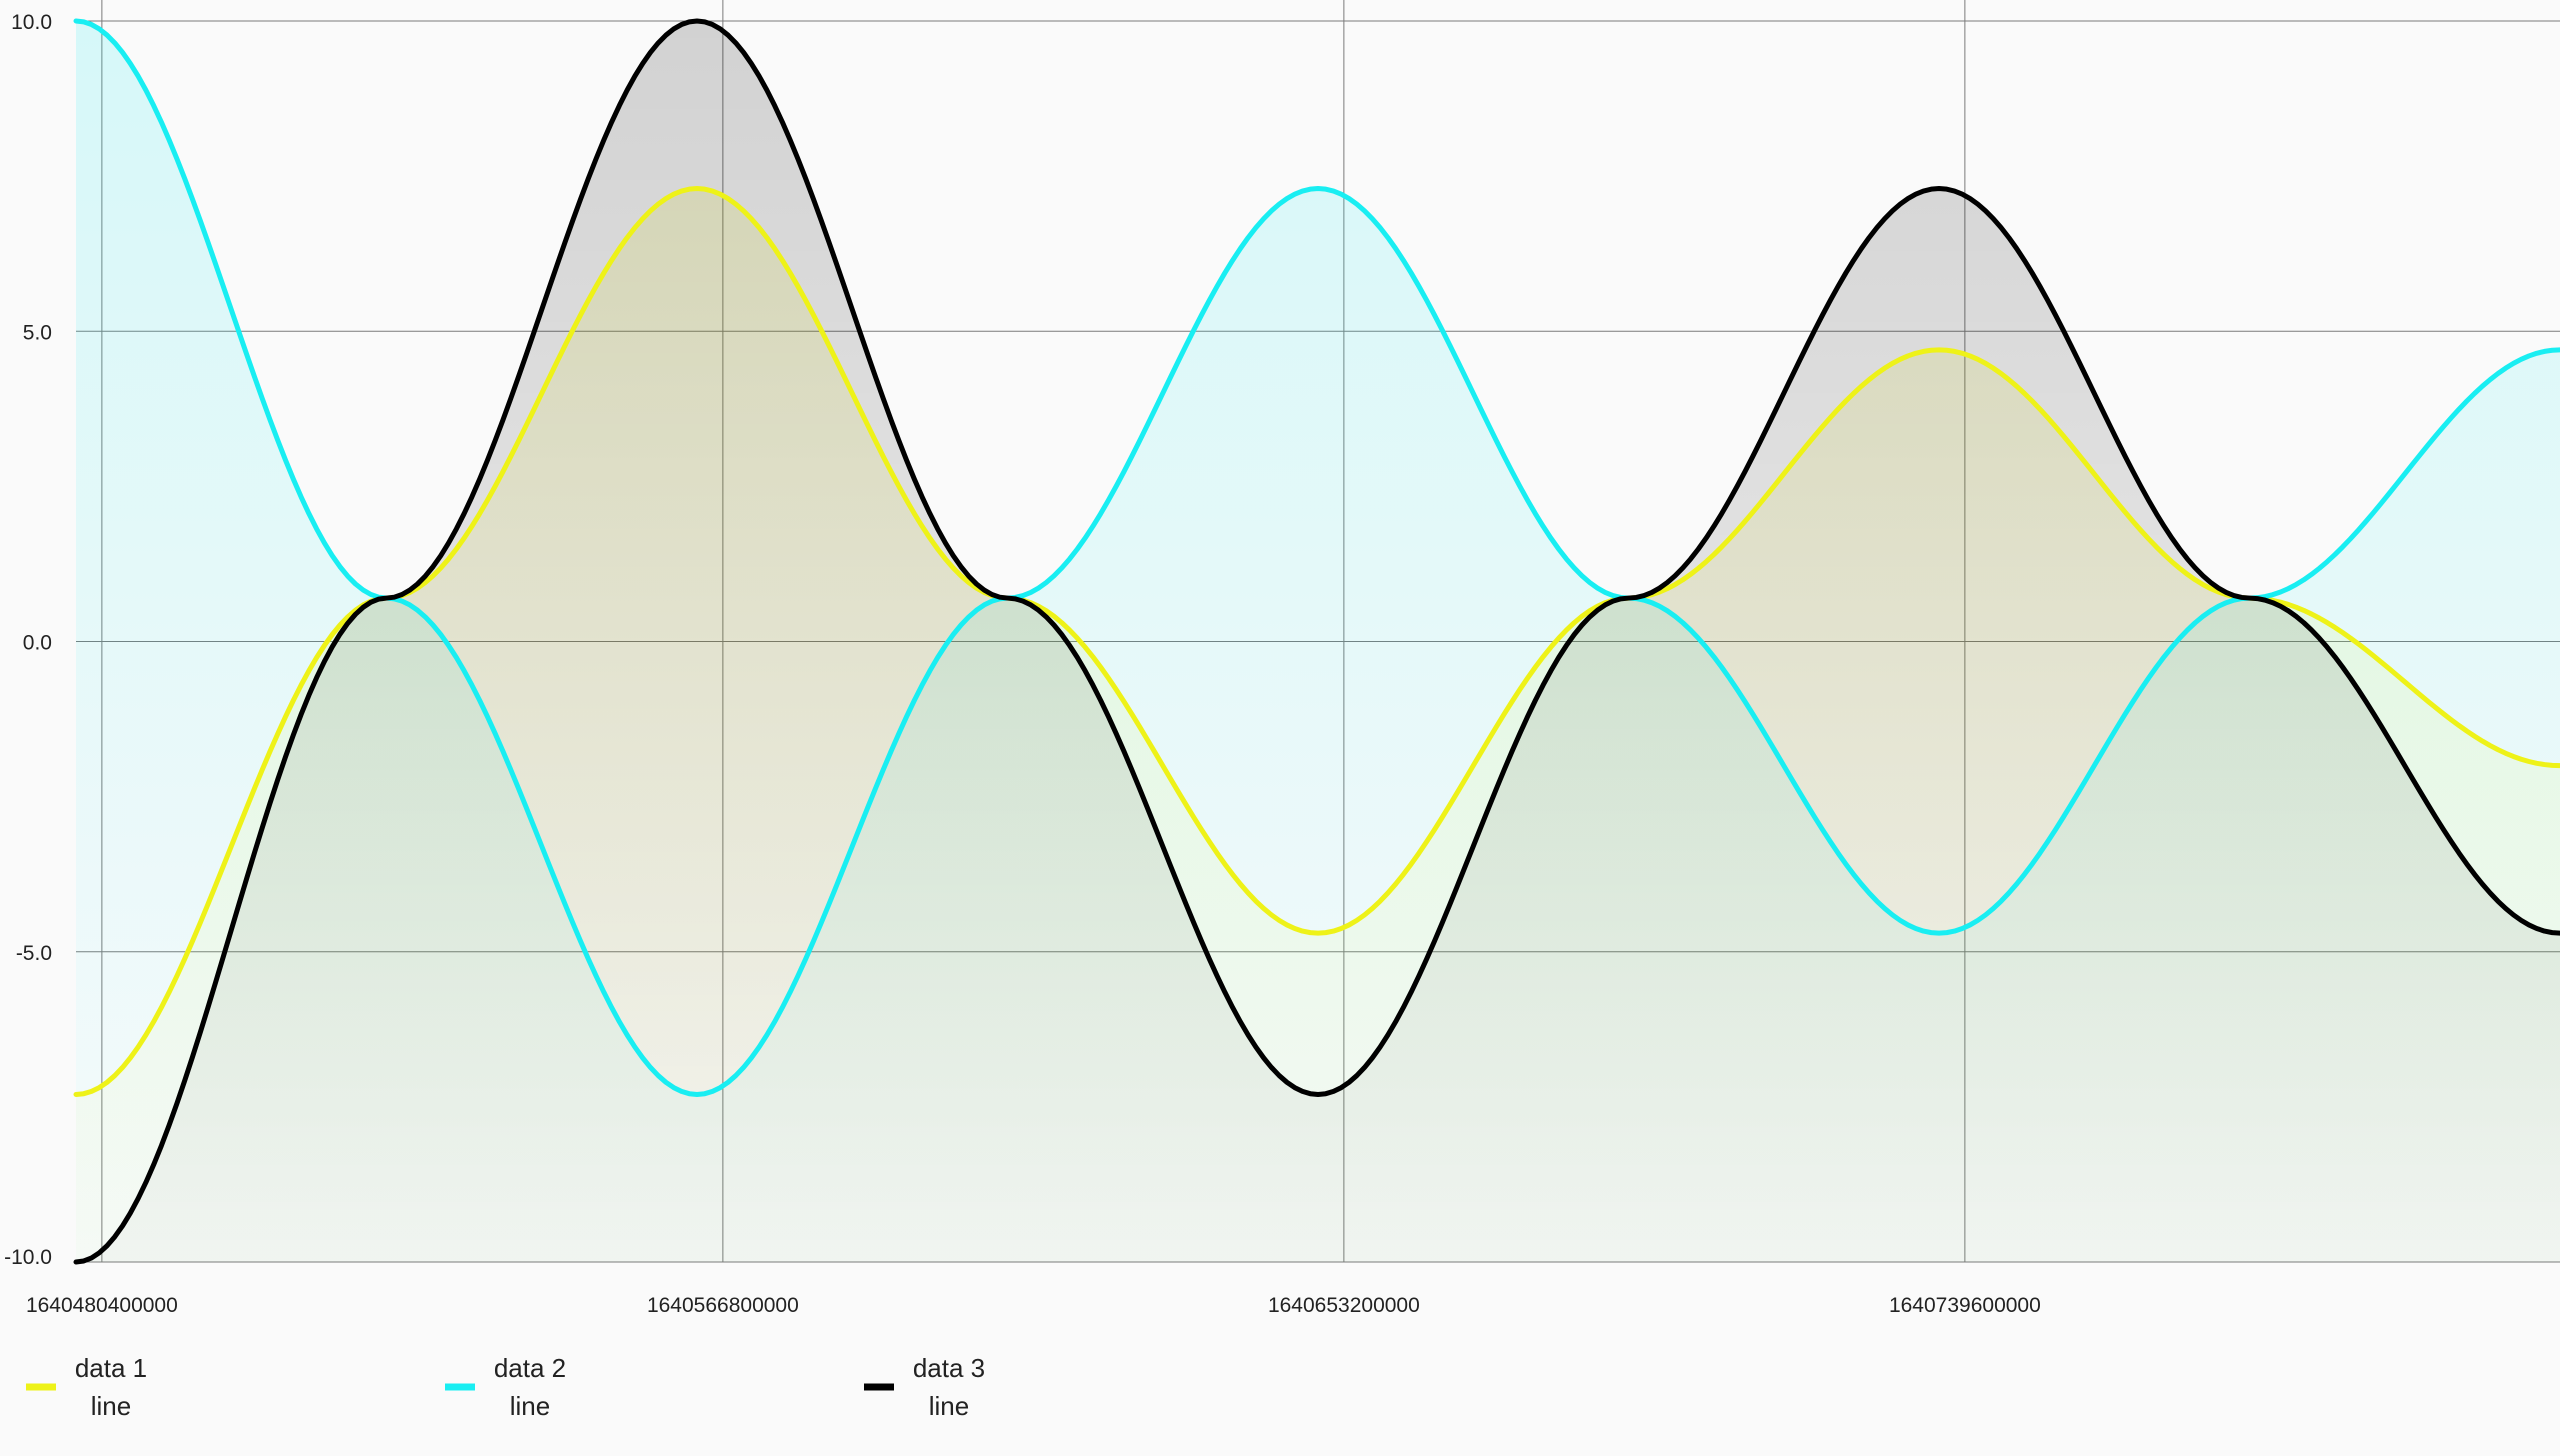 Image resolution: width=2560 pixels, height=1456 pixels. I want to click on x-tick-label: 1640480400000, so click(102, 1305).